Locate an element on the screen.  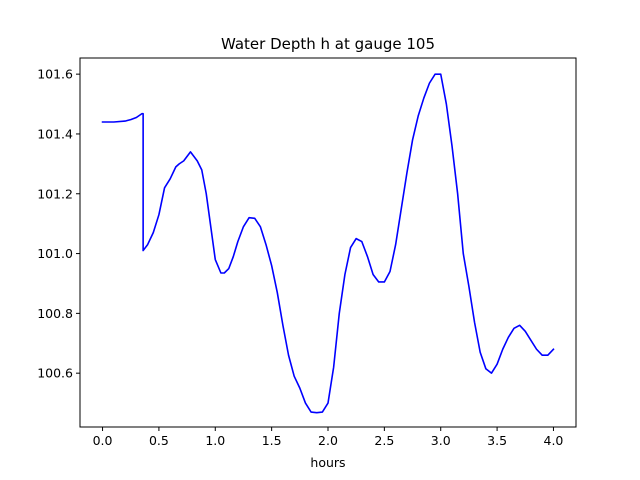
x-tick-label: 0.5 is located at coordinates (159, 440).